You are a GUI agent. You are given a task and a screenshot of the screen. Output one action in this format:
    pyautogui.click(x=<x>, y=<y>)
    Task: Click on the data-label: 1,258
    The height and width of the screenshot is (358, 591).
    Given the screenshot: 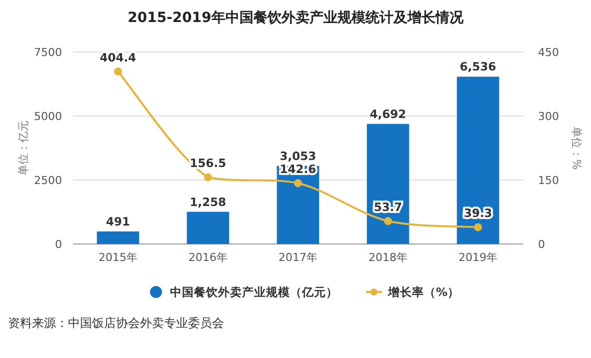 What is the action you would take?
    pyautogui.click(x=208, y=201)
    